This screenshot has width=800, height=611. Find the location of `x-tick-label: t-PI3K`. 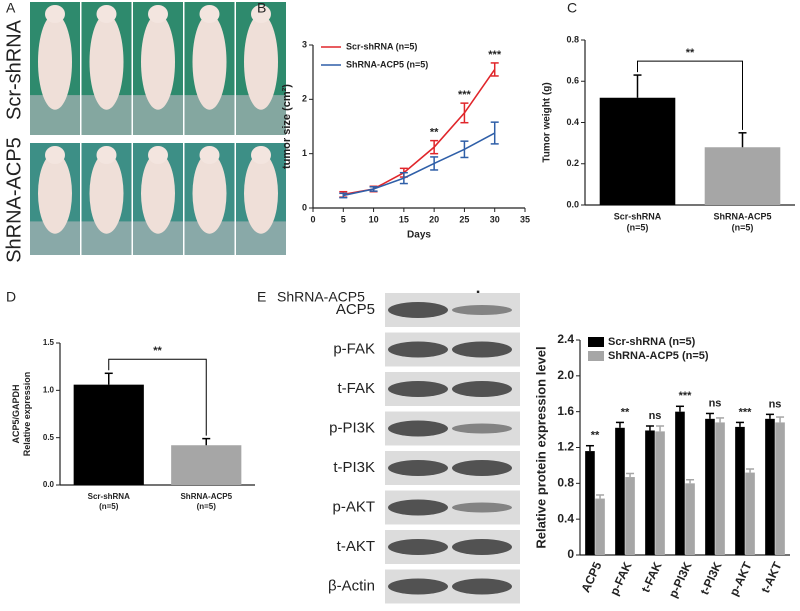

x-tick-label: t-PI3K is located at coordinates (710, 578).